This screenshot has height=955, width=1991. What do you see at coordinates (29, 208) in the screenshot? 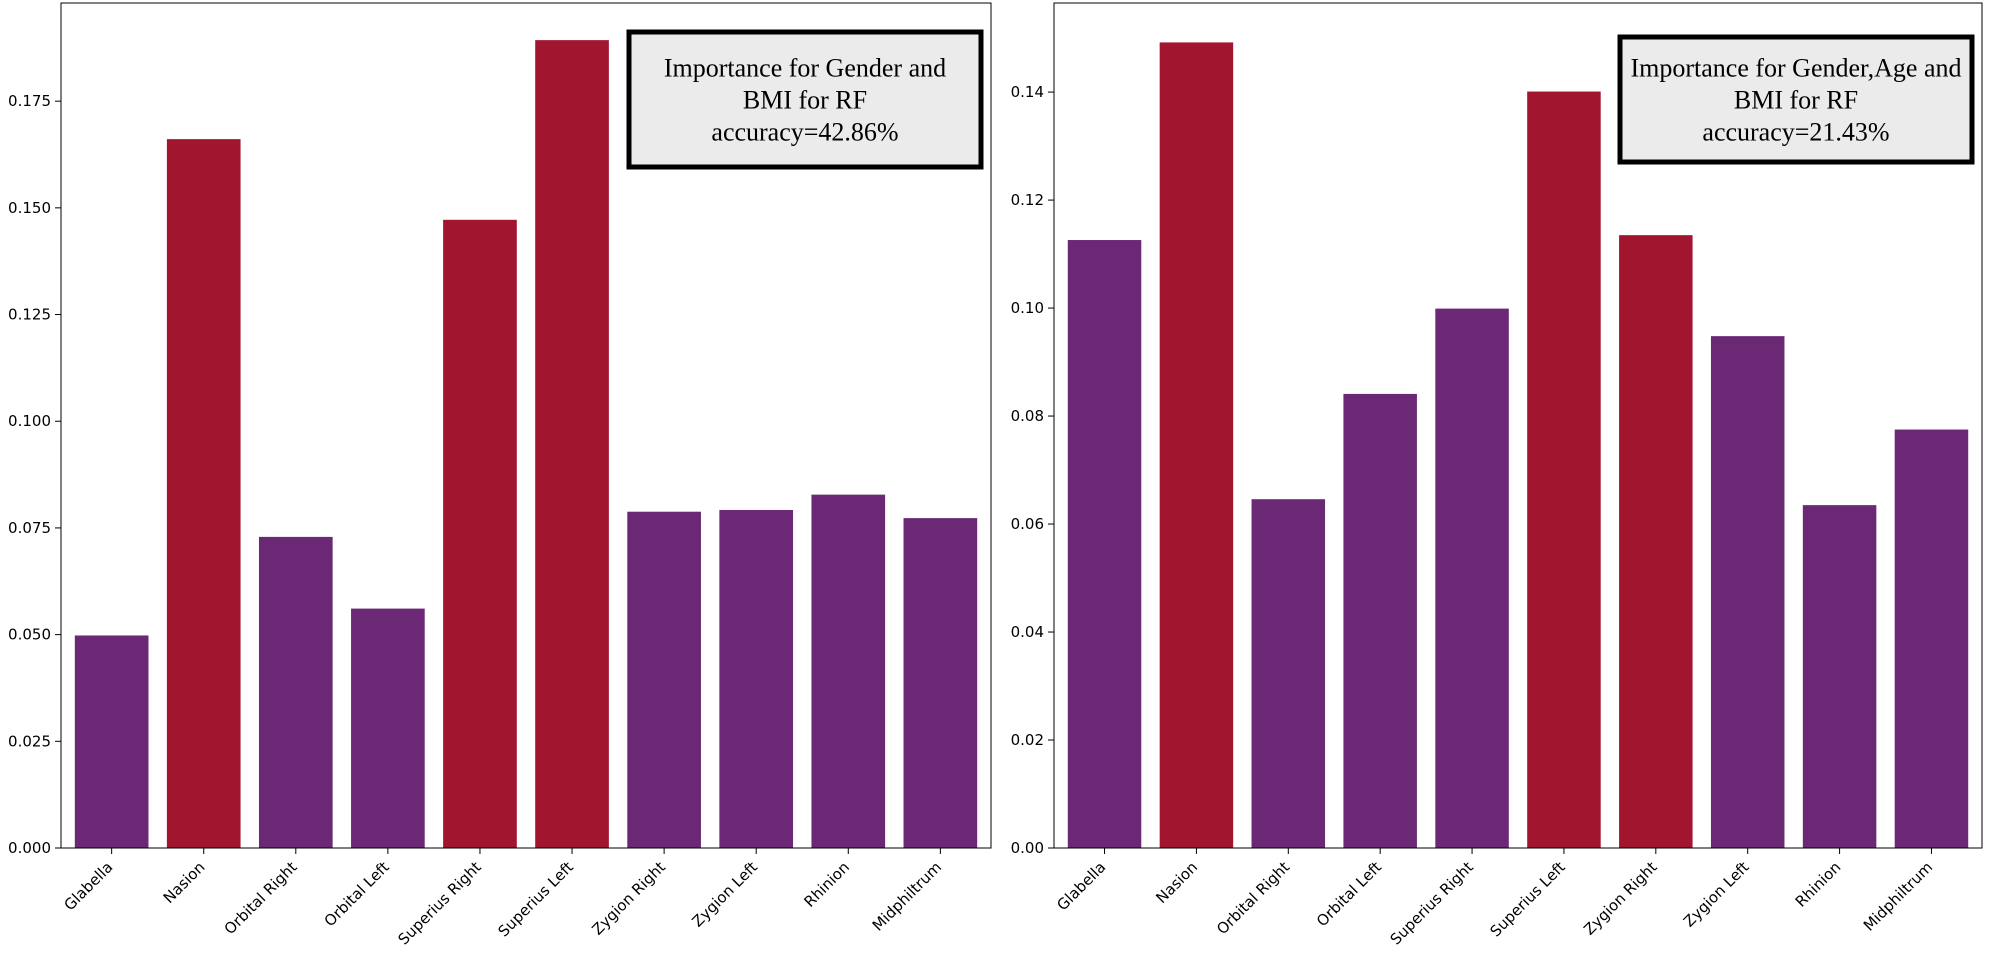
I see `y-tick-label: 0.150` at bounding box center [29, 208].